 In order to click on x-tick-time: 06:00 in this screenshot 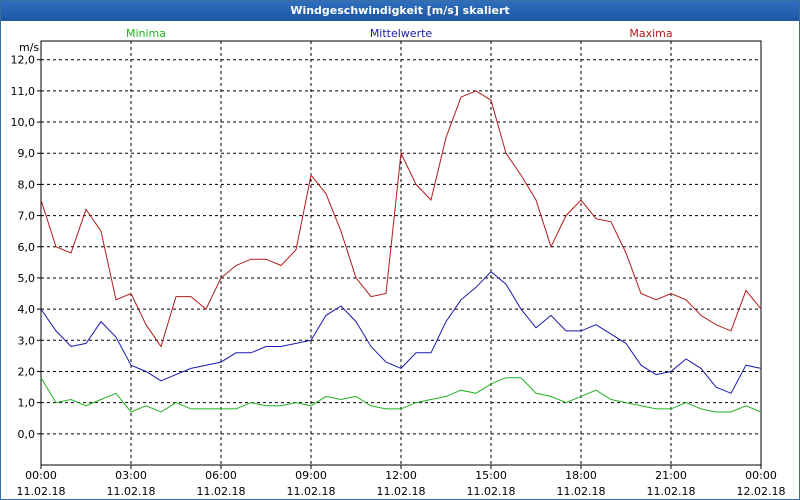, I will do `click(221, 475)`.